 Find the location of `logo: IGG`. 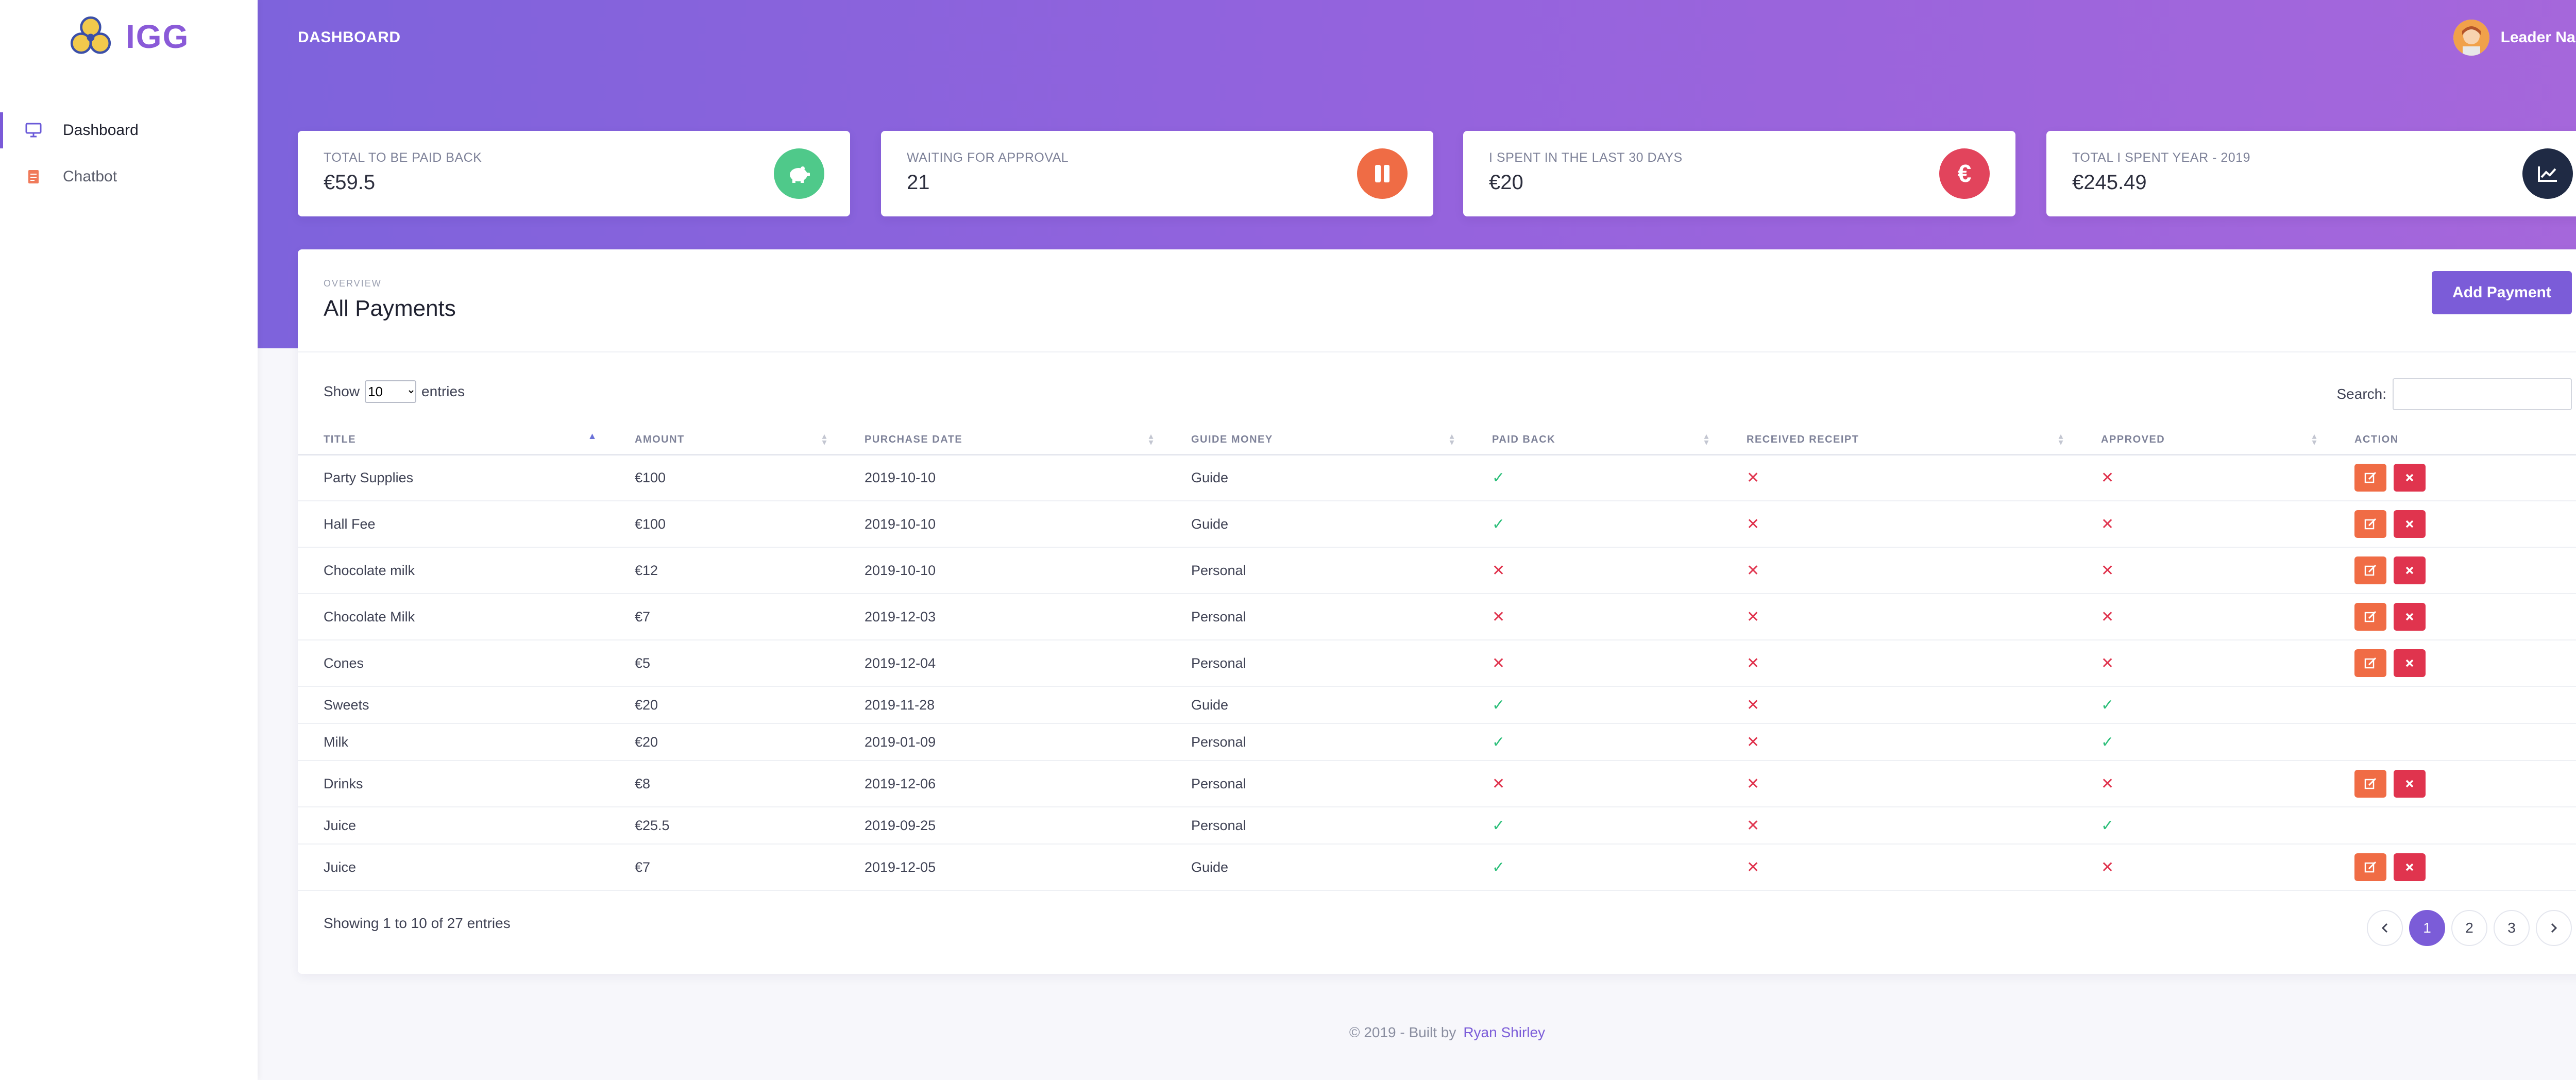

logo: IGG is located at coordinates (128, 36).